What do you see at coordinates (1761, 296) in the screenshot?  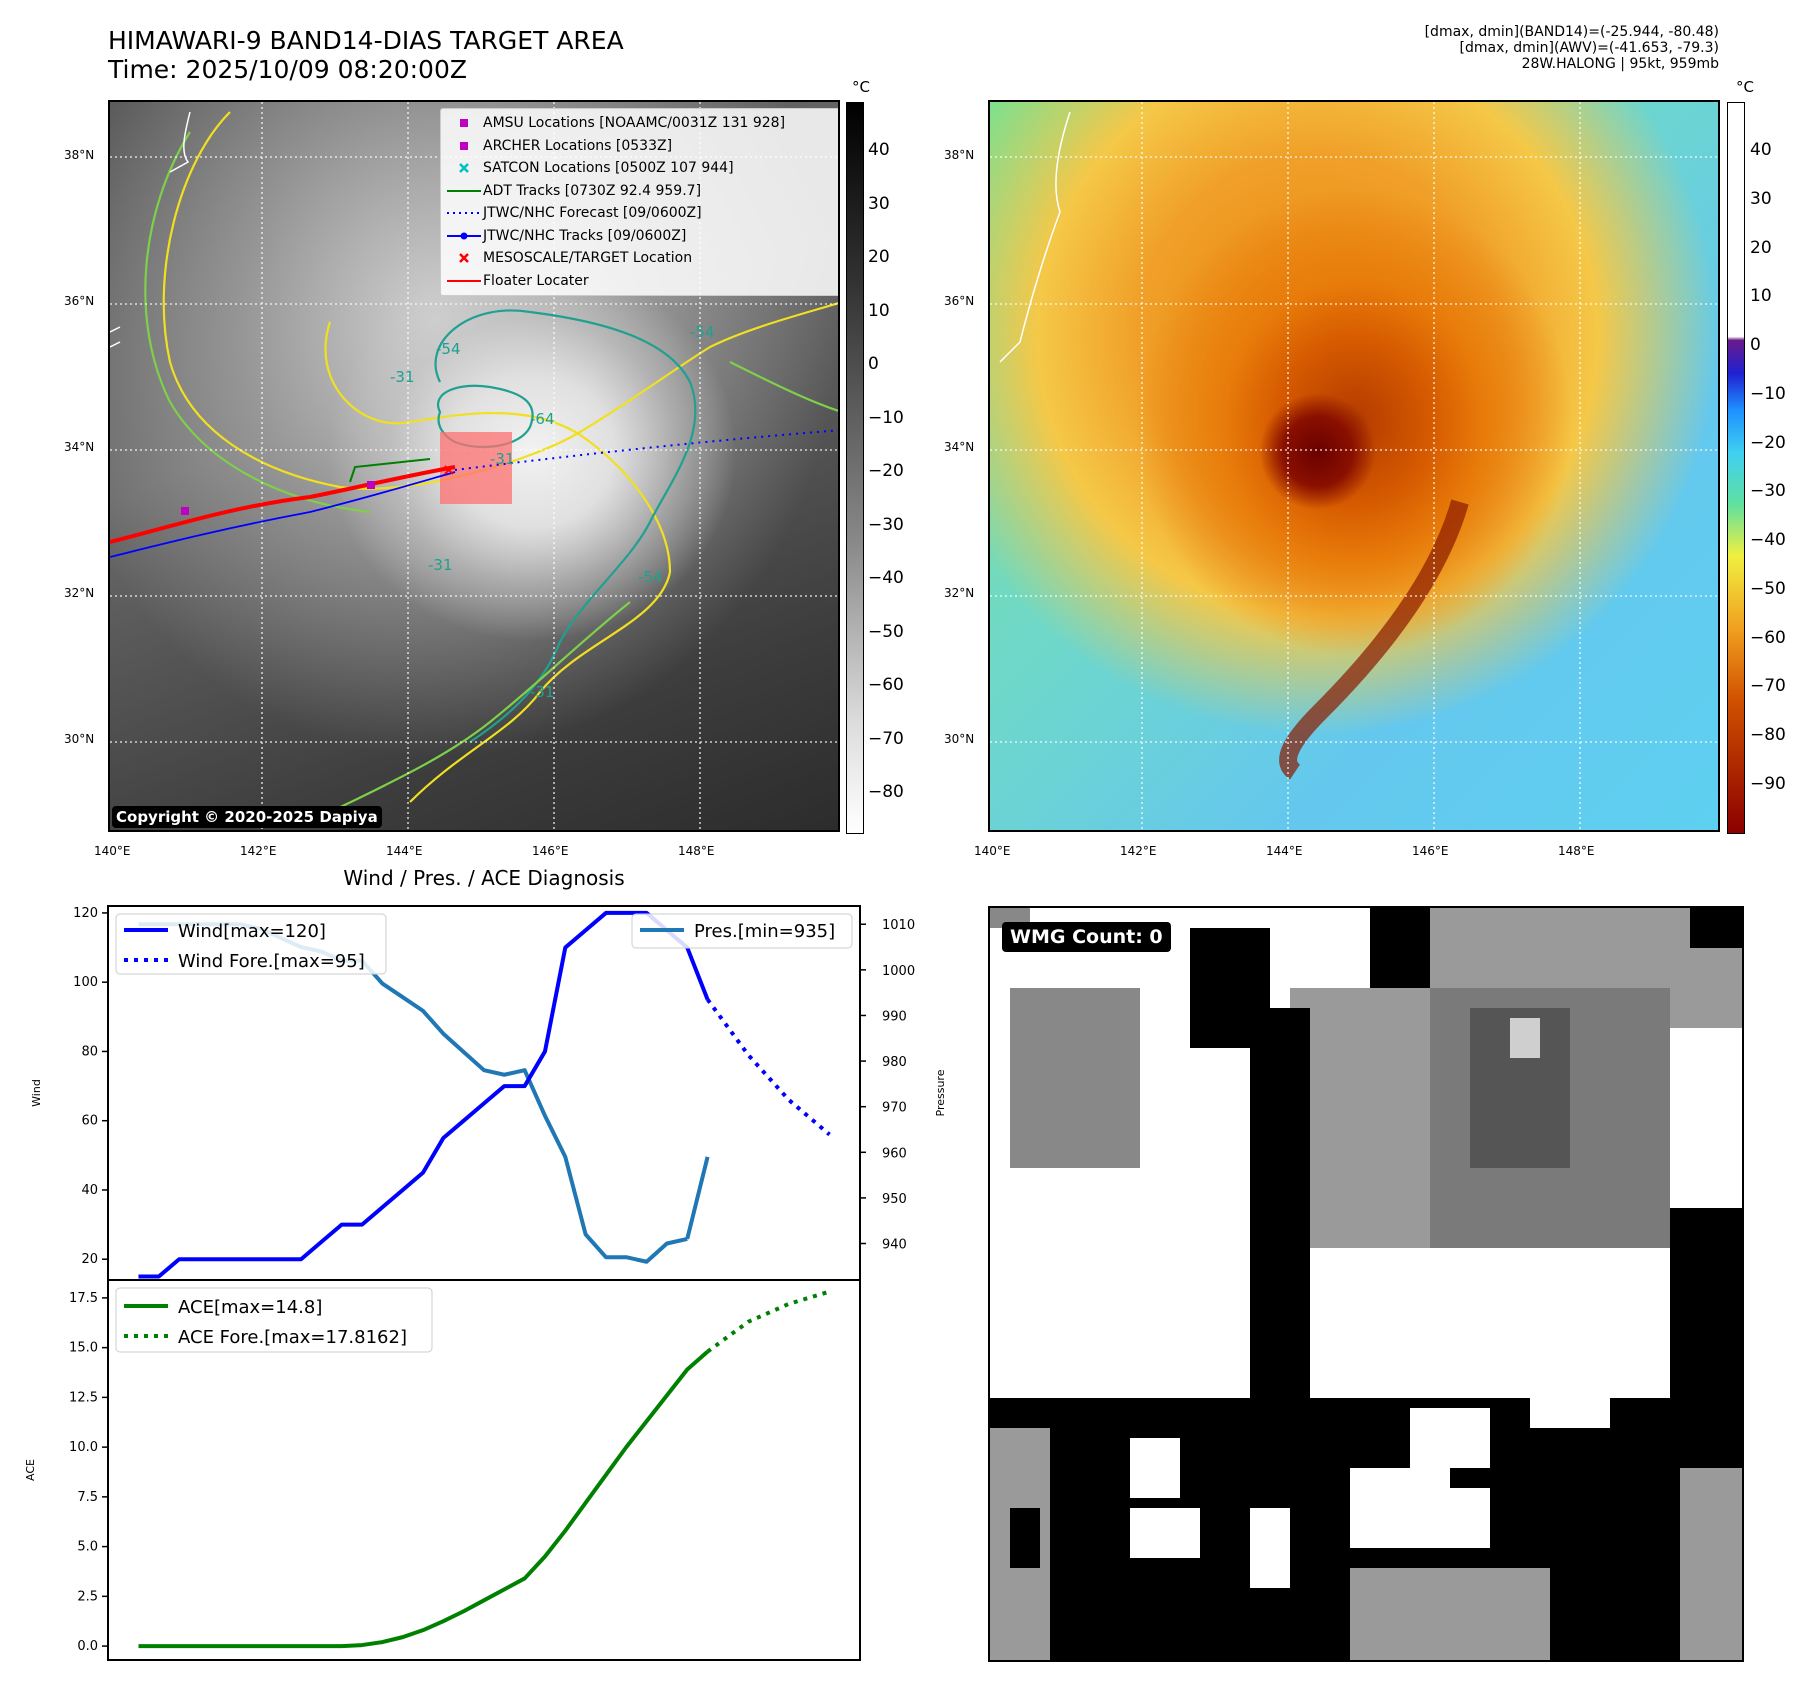 I see `color-tick: 10` at bounding box center [1761, 296].